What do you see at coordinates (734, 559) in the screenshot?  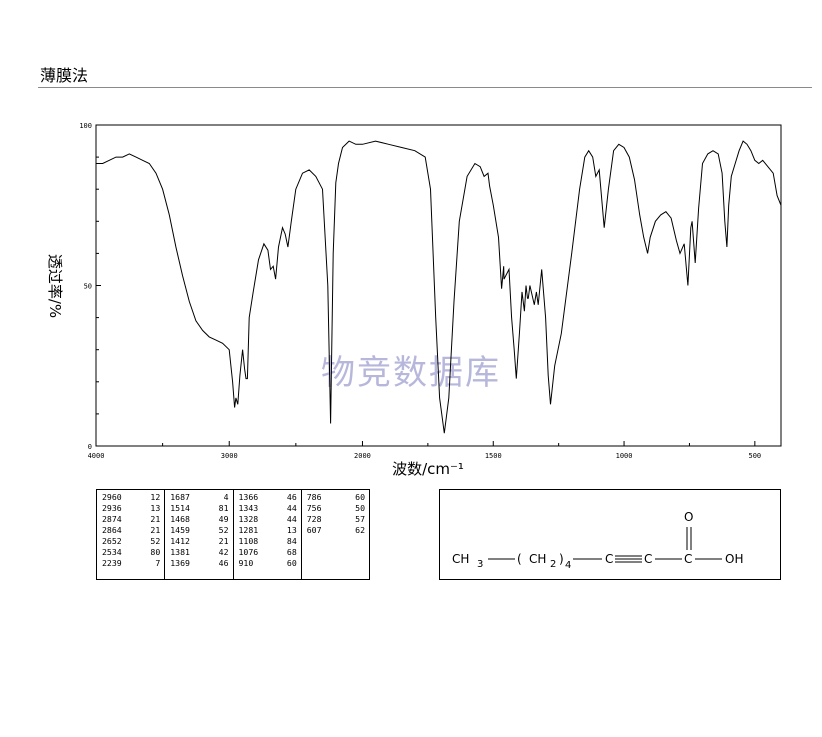 I see `hydroxyl-group: OH` at bounding box center [734, 559].